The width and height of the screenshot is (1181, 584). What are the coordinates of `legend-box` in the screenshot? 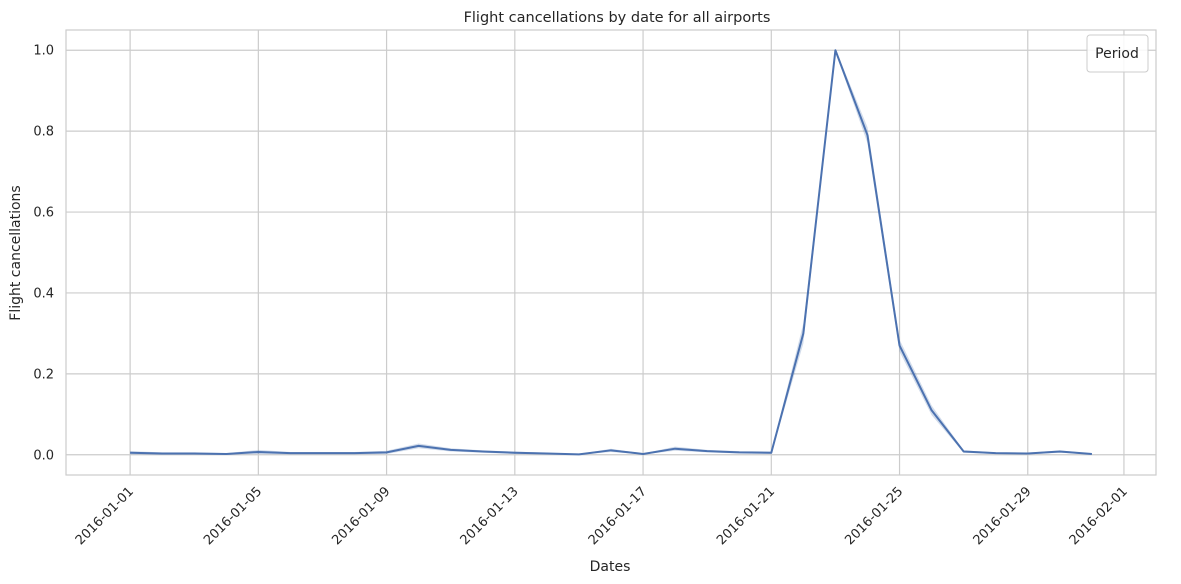 It's located at (1117, 53).